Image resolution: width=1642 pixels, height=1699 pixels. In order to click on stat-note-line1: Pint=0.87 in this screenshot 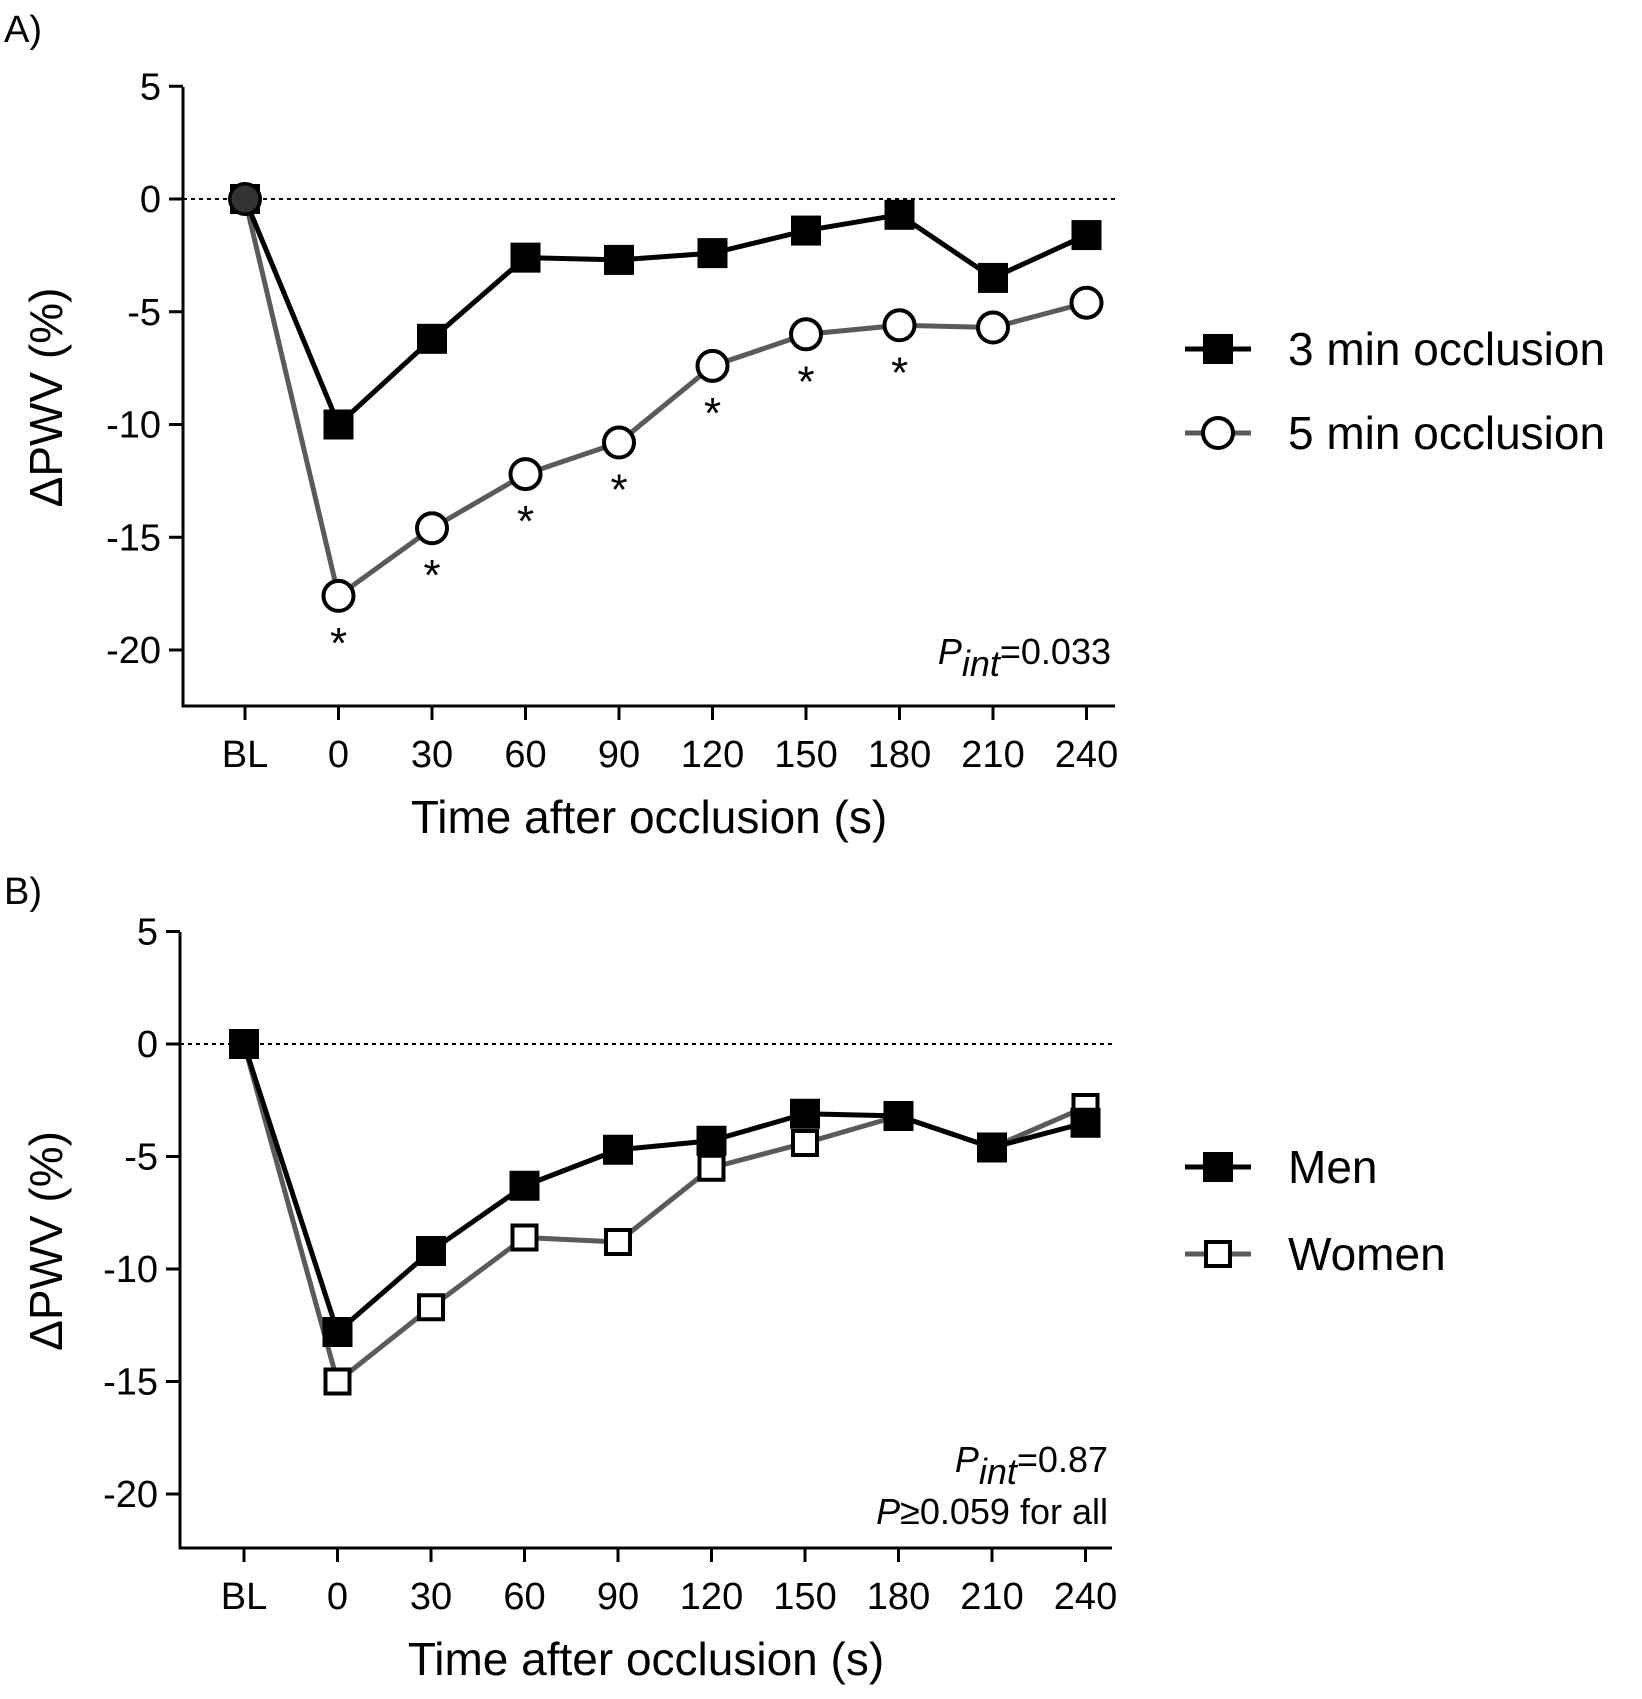, I will do `click(1031, 1465)`.